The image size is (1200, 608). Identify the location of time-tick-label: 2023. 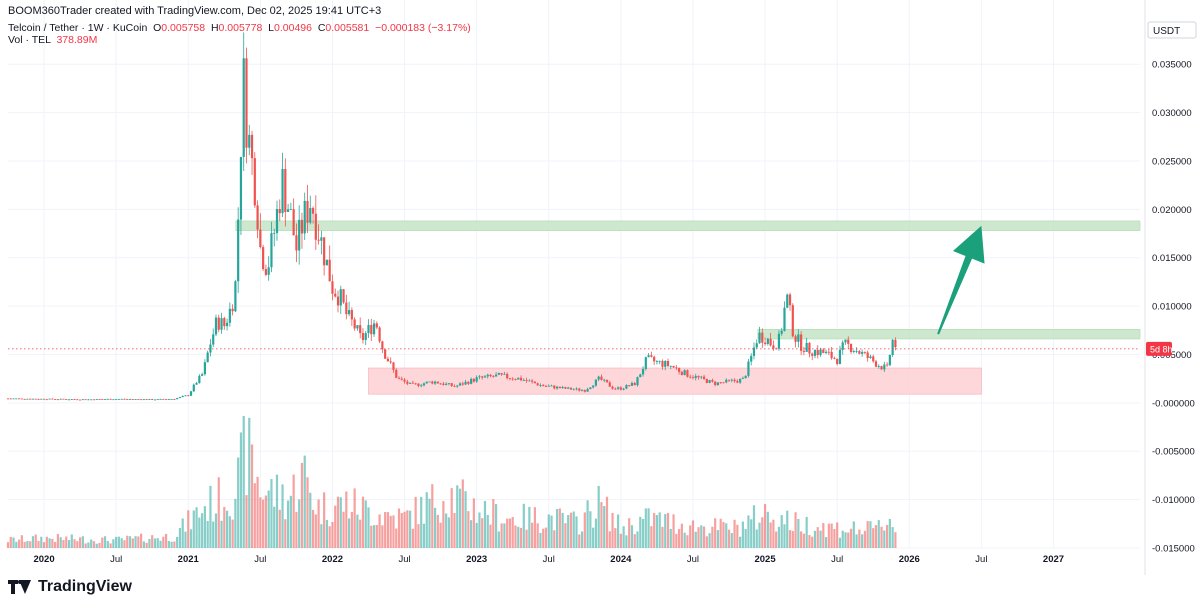
(476, 559).